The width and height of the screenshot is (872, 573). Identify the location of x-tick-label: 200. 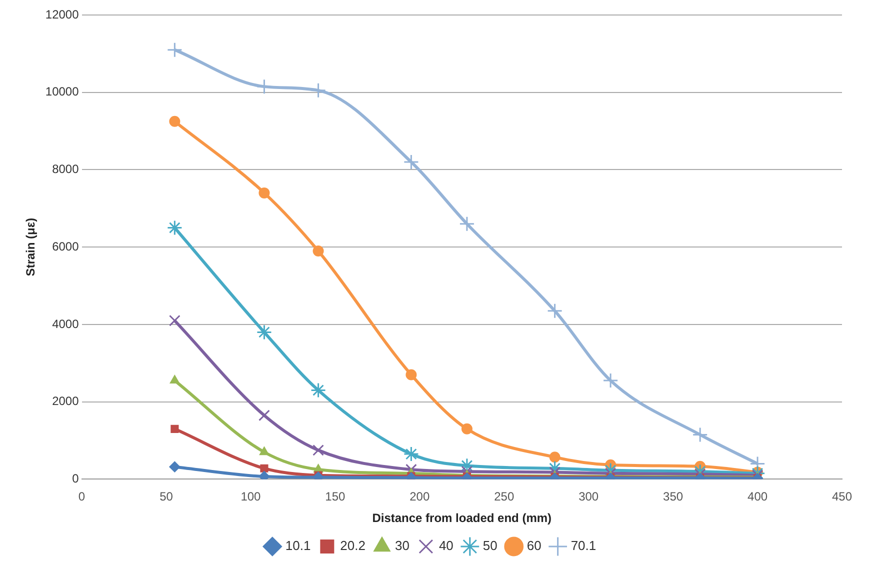
(420, 497).